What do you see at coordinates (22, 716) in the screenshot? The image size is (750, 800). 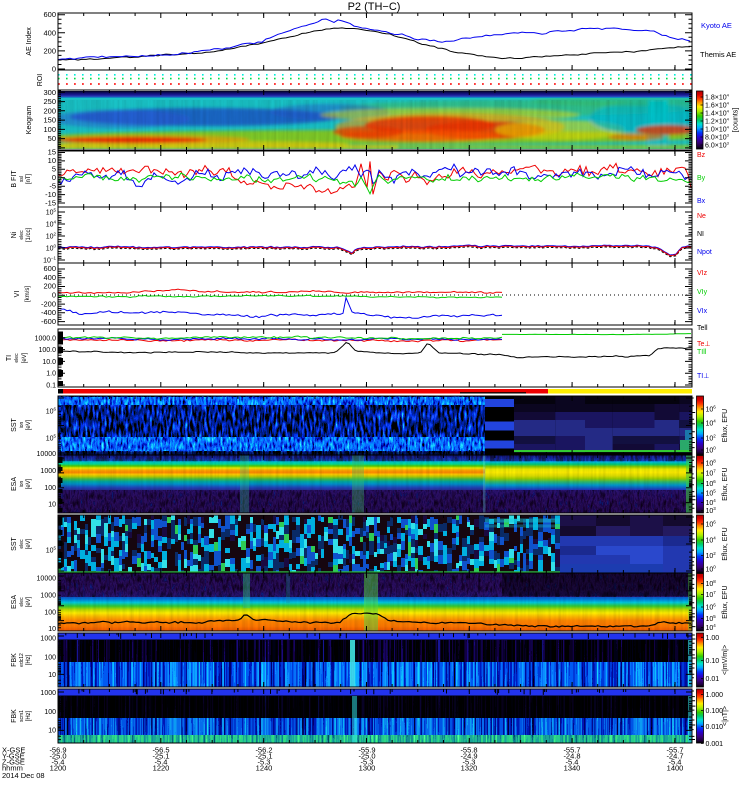 I see `svg-text: scm1` at bounding box center [22, 716].